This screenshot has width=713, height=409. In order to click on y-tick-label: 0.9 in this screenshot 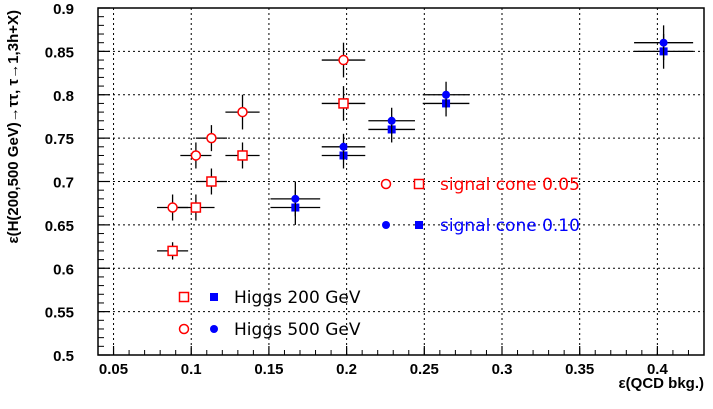, I will do `click(63, 9)`.